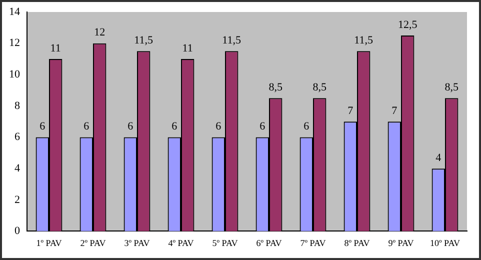 This screenshot has height=260, width=481. I want to click on x-tick-label: 10º PAV, so click(445, 243).